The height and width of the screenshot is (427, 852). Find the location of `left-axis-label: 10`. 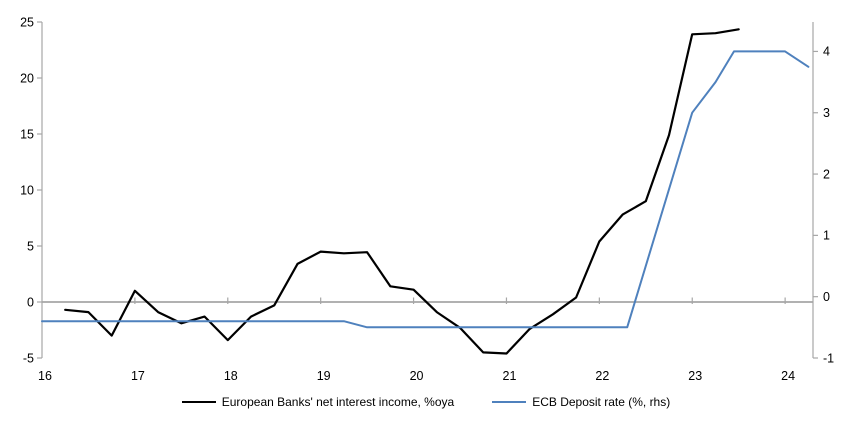

left-axis-label: 10 is located at coordinates (27, 190).